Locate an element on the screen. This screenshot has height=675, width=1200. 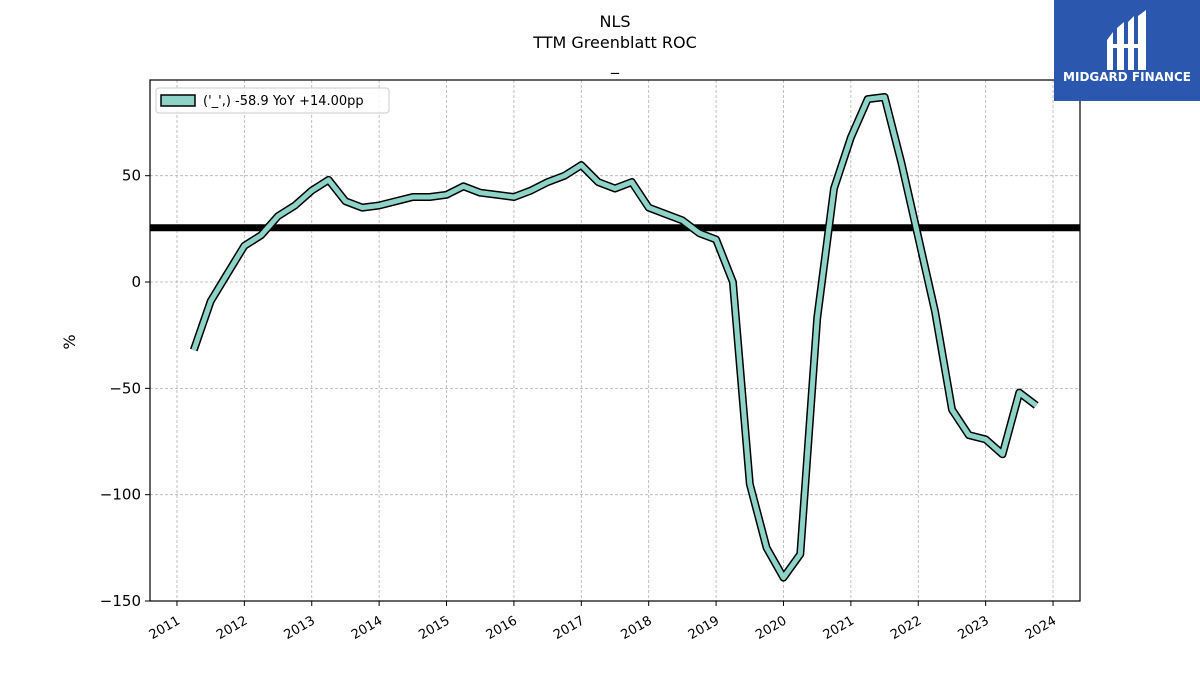
y-axis-label: % is located at coordinates (69, 341).